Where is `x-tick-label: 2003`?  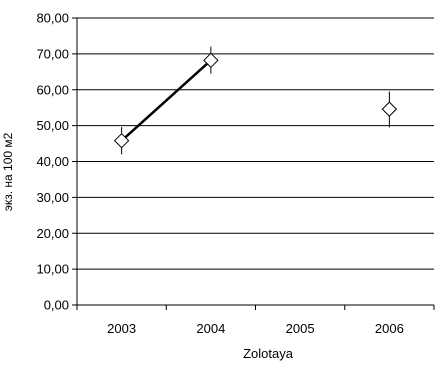 x-tick-label: 2003 is located at coordinates (121, 328).